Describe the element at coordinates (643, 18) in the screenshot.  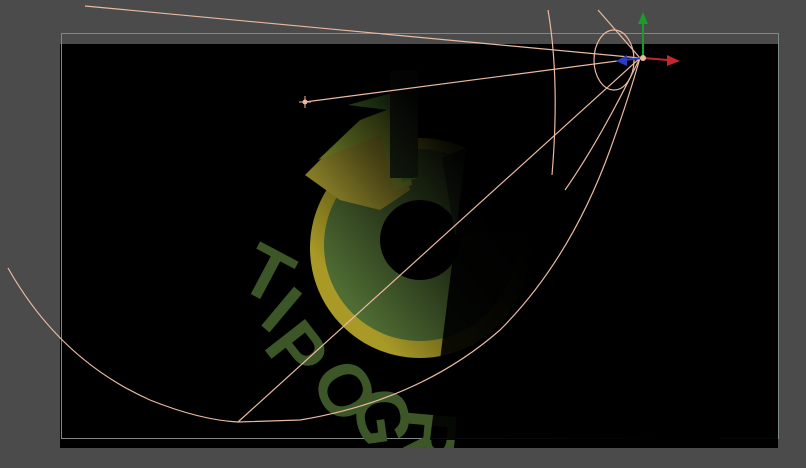
I see `axis-y-arrow-icon` at that location.